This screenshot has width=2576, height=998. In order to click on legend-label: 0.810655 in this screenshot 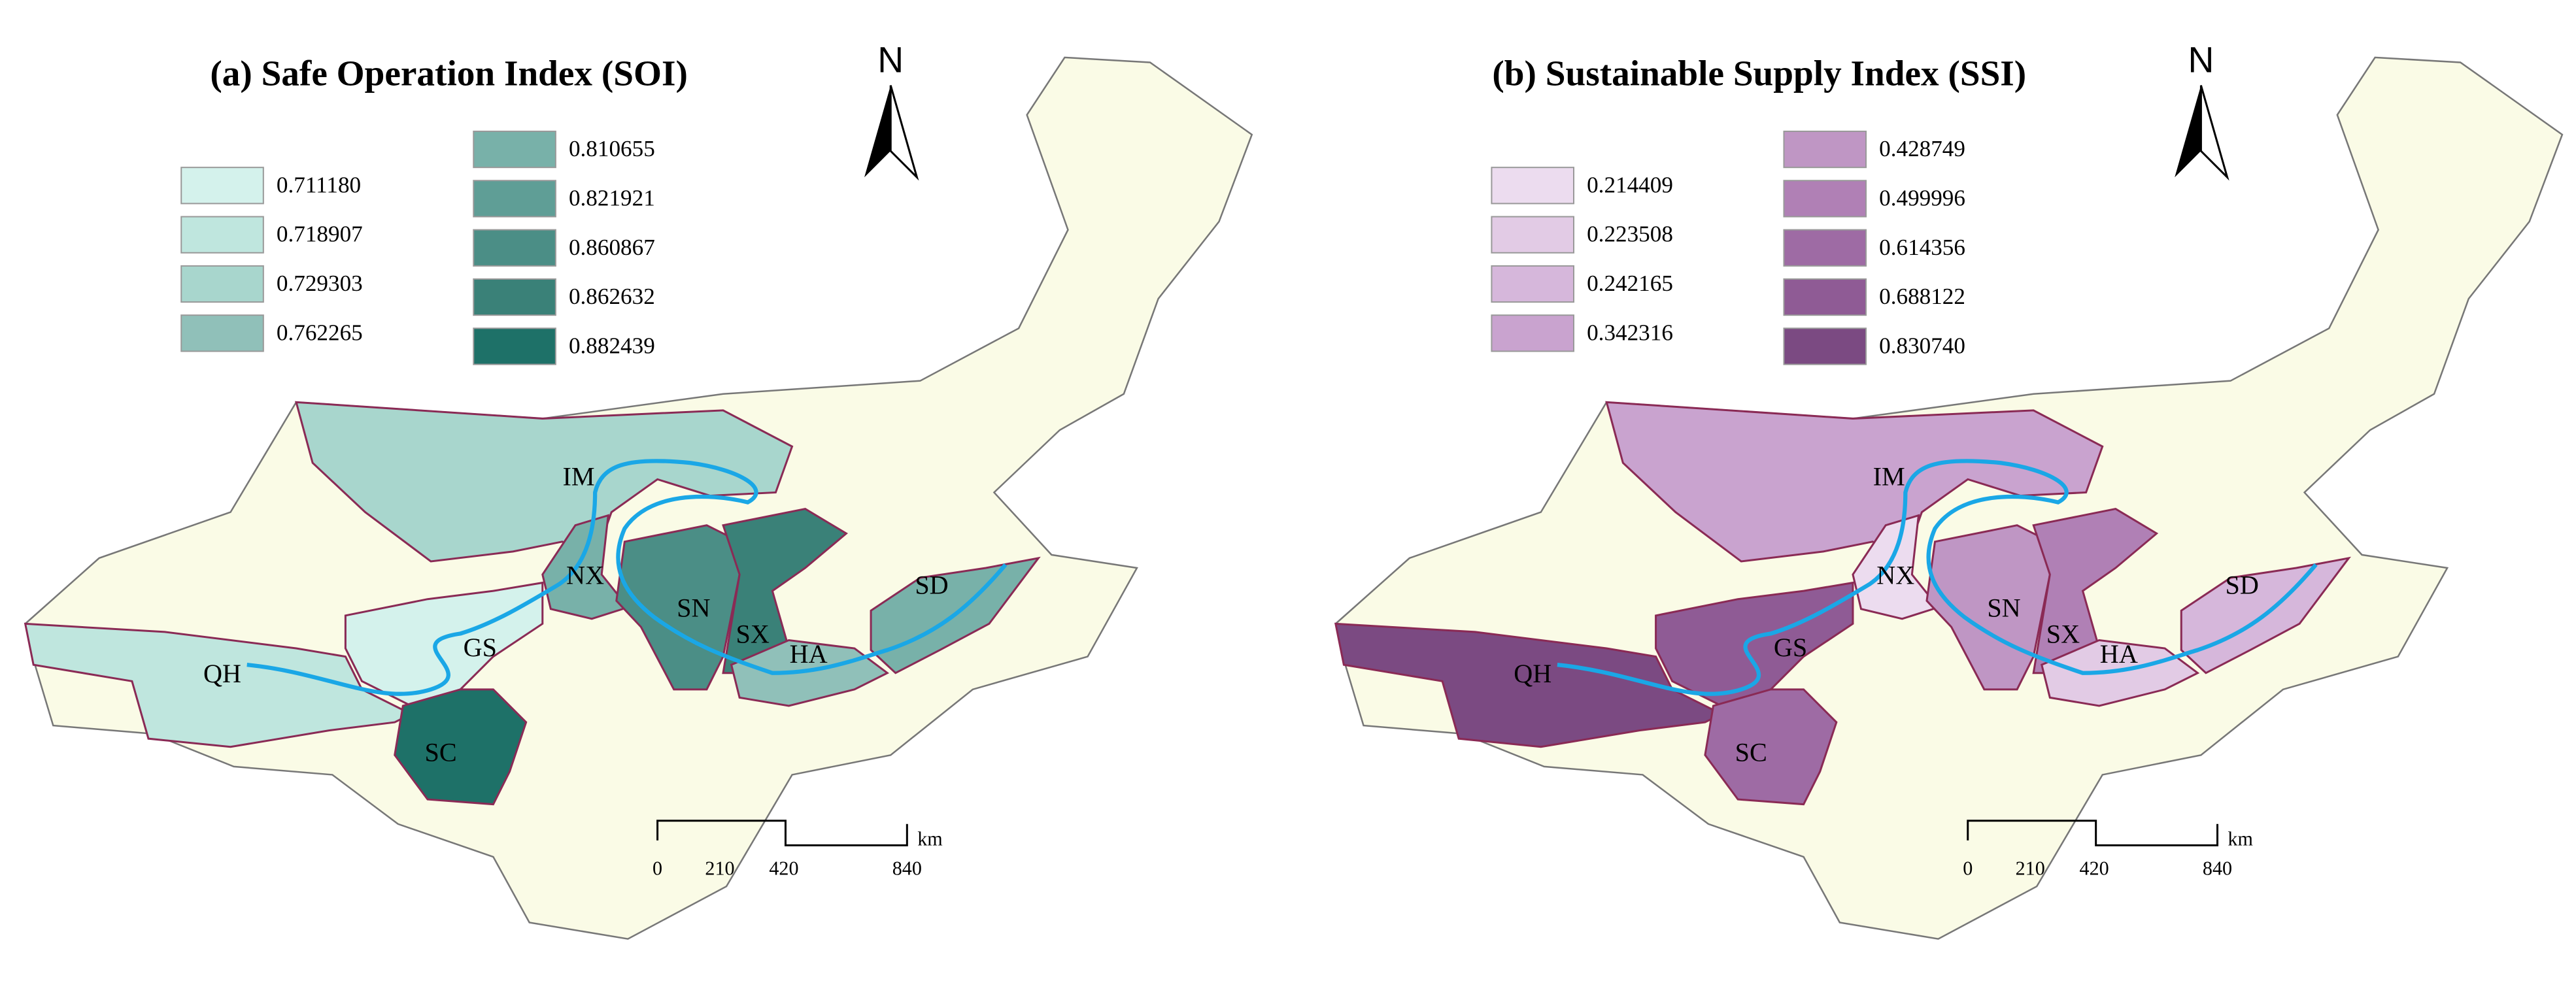, I will do `click(612, 148)`.